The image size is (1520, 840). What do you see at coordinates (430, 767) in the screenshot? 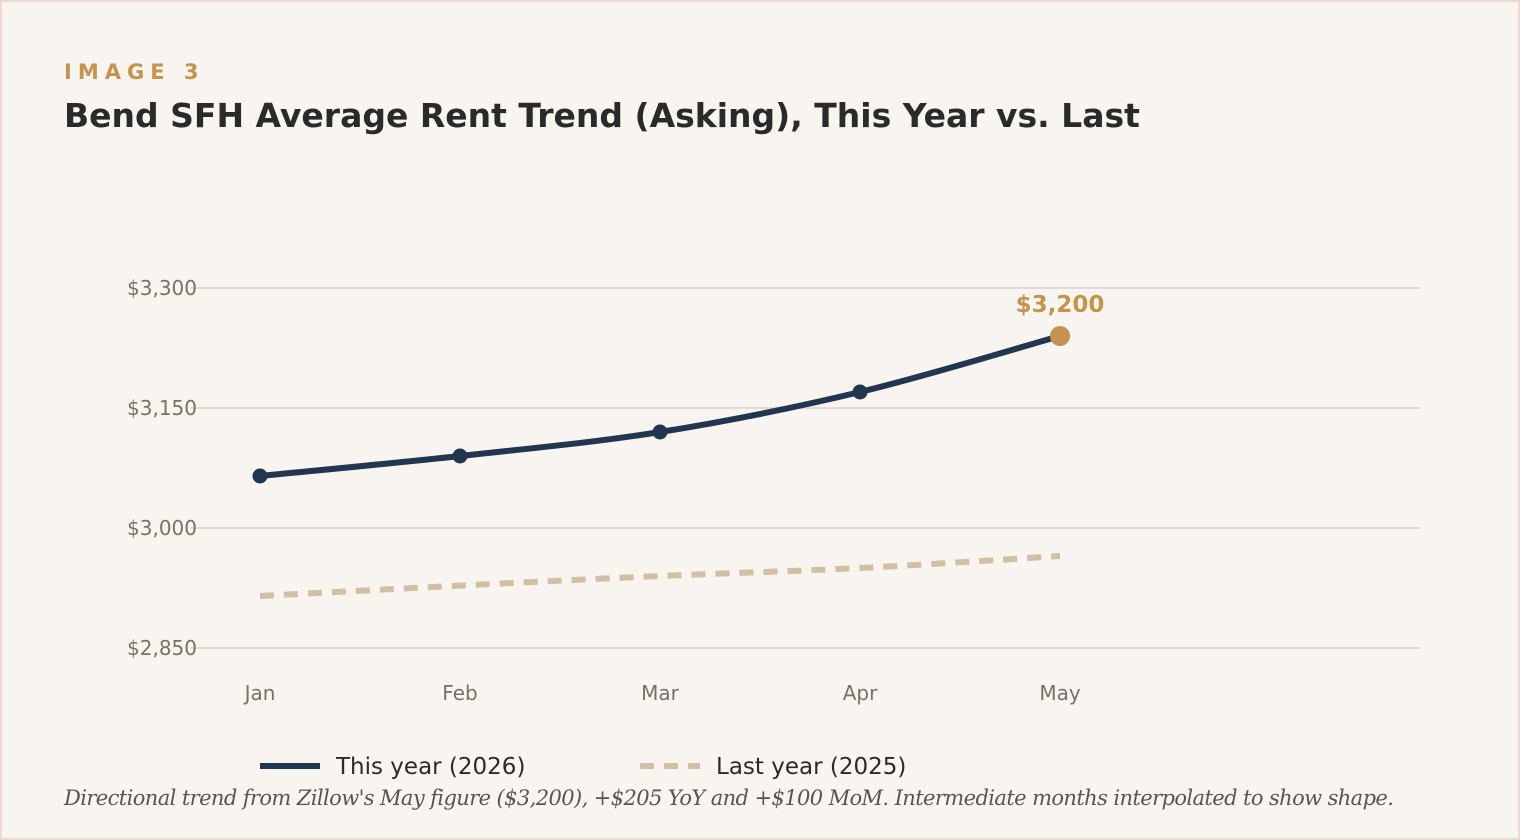
I see `legend-label-this-year: This year (2026)` at bounding box center [430, 767].